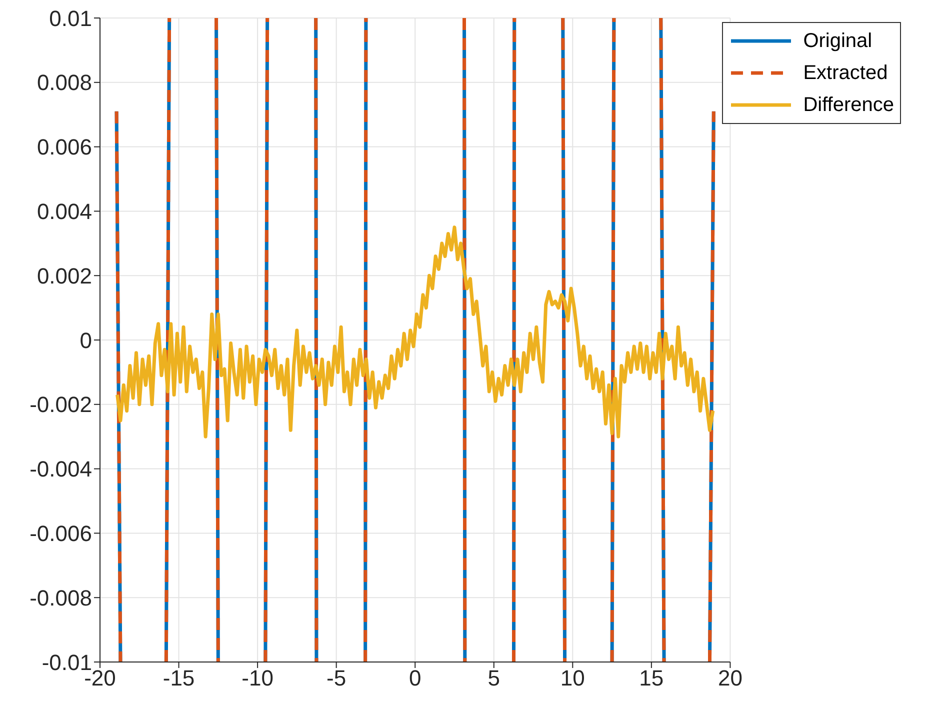 The image size is (939, 710). Describe the element at coordinates (64, 275) in the screenshot. I see `y-tick-label: 0.002` at that location.